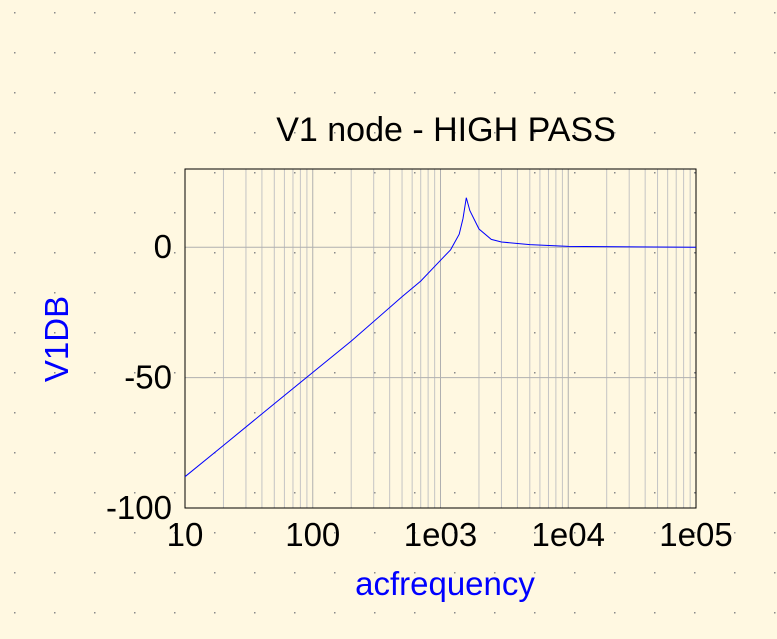 The width and height of the screenshot is (777, 639). I want to click on chart-title: V1 node - HIGH PASS, so click(446, 130).